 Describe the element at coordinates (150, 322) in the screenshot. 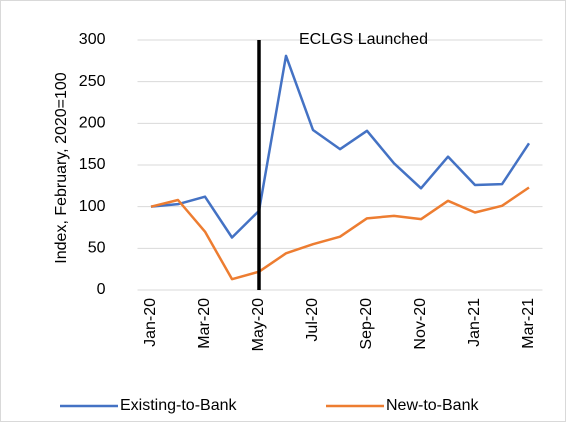

I see `x-tick-label: Jan-20` at that location.